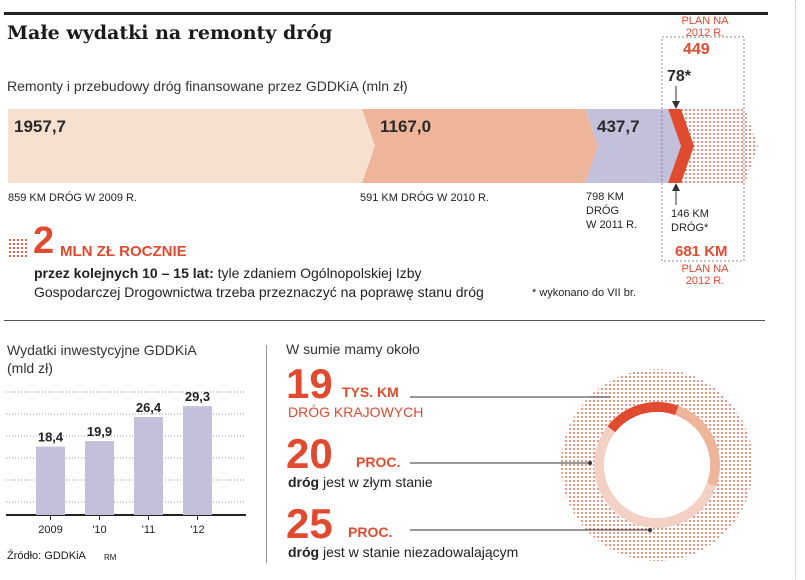 Image resolution: width=805 pixels, height=580 pixels. What do you see at coordinates (356, 412) in the screenshot?
I see `stat-19-line2: DRÓG KRAJOWYCH` at bounding box center [356, 412].